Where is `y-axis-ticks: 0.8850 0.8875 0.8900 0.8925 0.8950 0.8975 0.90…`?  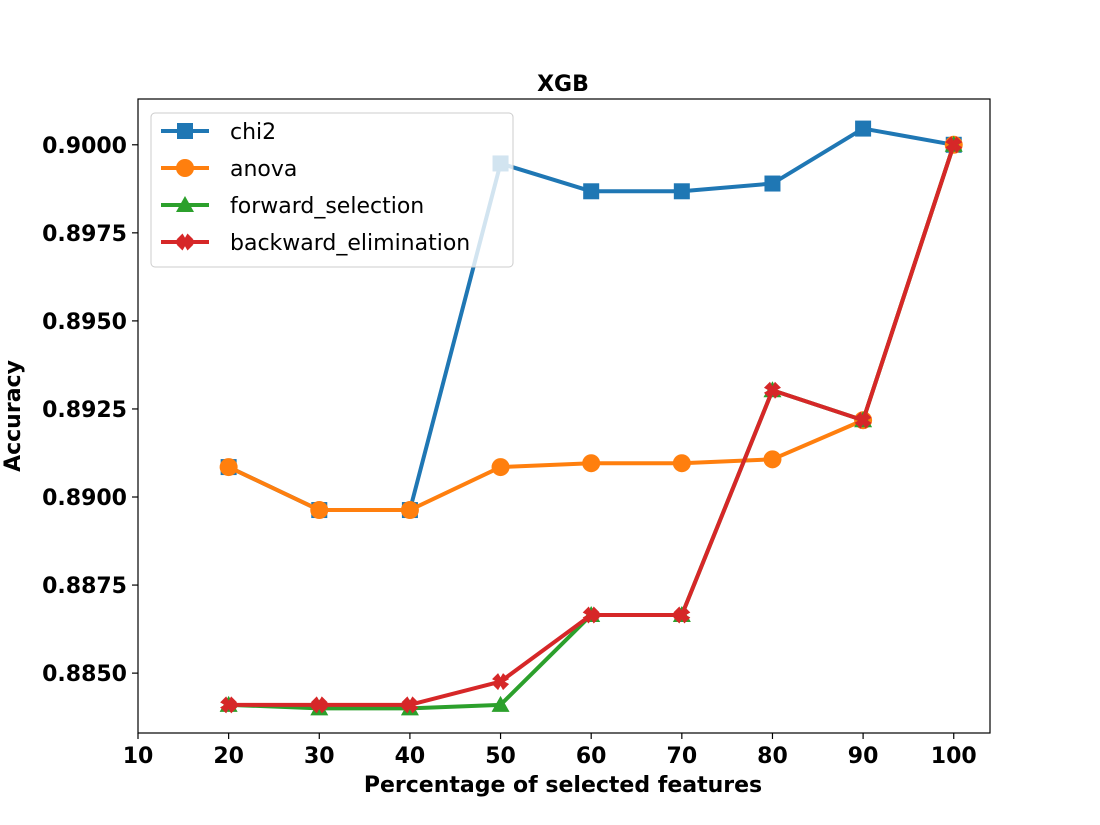
y-axis-ticks: 0.8850 0.8875 0.8900 0.8925 0.8950 0.8975 0.90… is located at coordinates (90, 410).